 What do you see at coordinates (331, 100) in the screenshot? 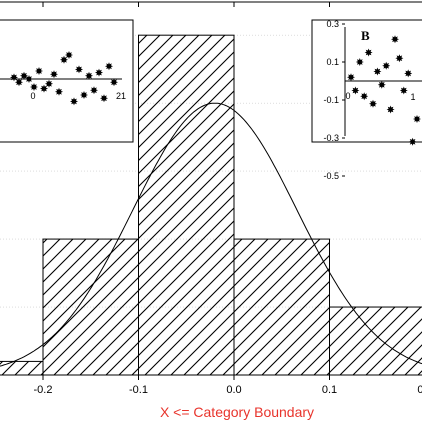
I see `inset-b-y-tick-label: -0.1` at bounding box center [331, 100].